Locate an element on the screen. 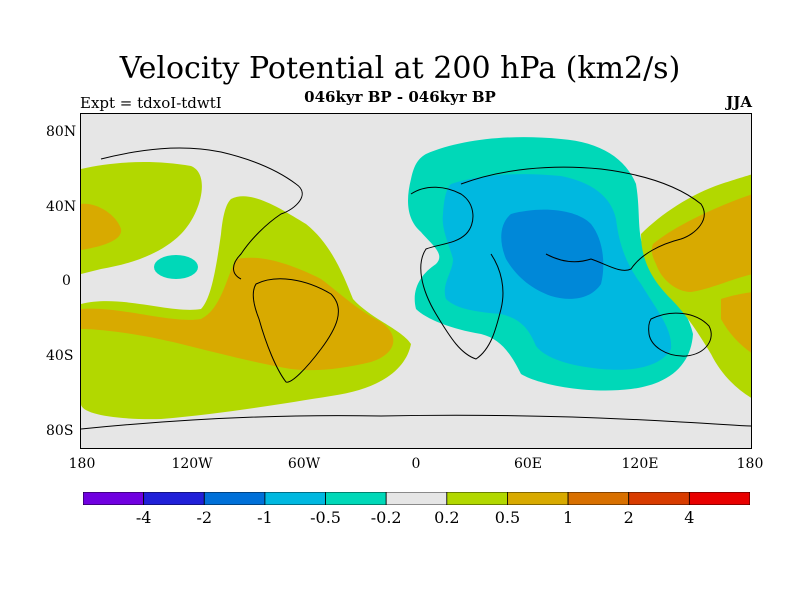 The width and height of the screenshot is (800, 600). lat-tick-label: 80S is located at coordinates (60, 431).